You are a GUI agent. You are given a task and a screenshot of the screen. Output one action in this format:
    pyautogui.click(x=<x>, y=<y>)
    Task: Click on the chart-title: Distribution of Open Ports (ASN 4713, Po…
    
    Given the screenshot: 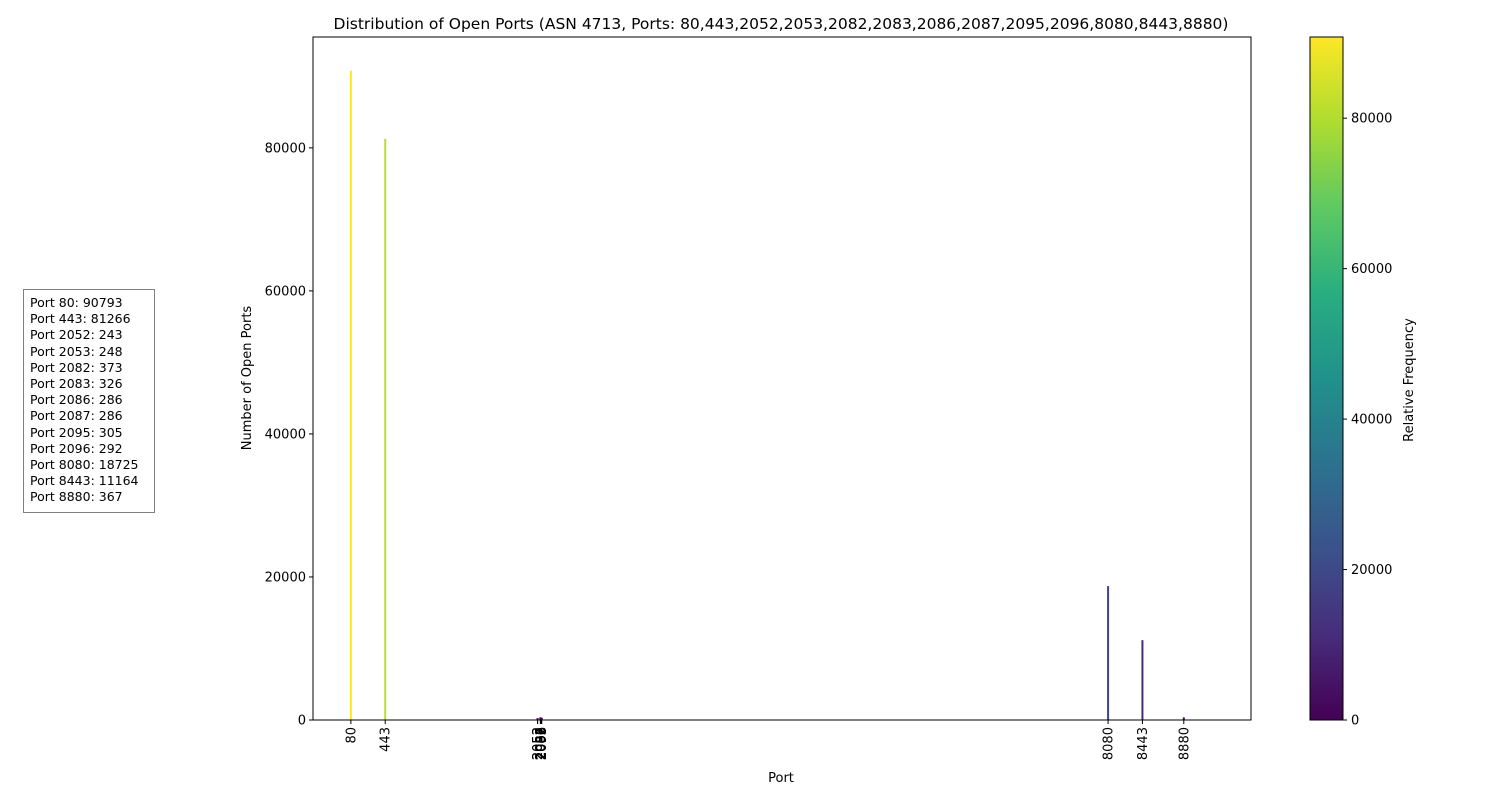 What is the action you would take?
    pyautogui.click(x=781, y=24)
    